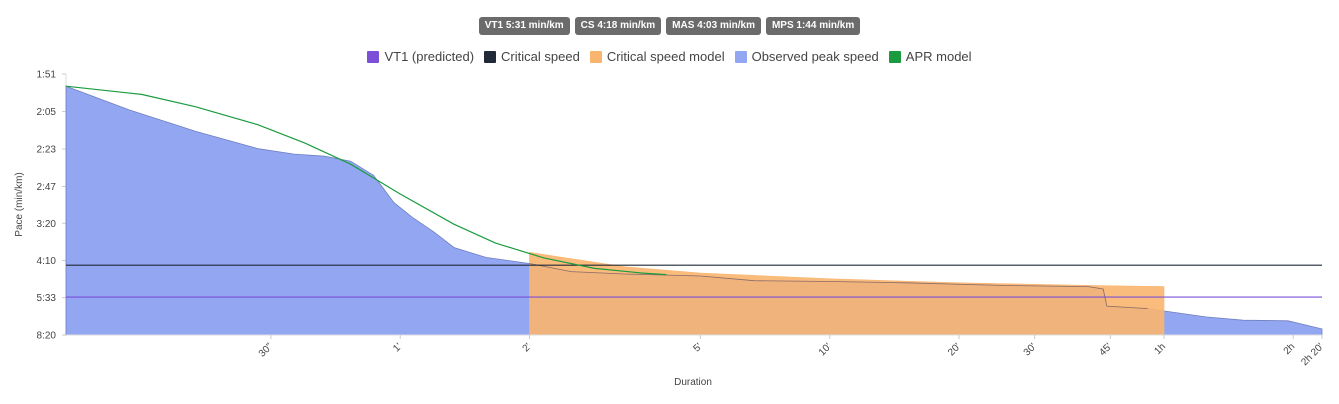 The height and width of the screenshot is (404, 1339). Describe the element at coordinates (47, 261) in the screenshot. I see `y-tick-label: 4:10` at that location.